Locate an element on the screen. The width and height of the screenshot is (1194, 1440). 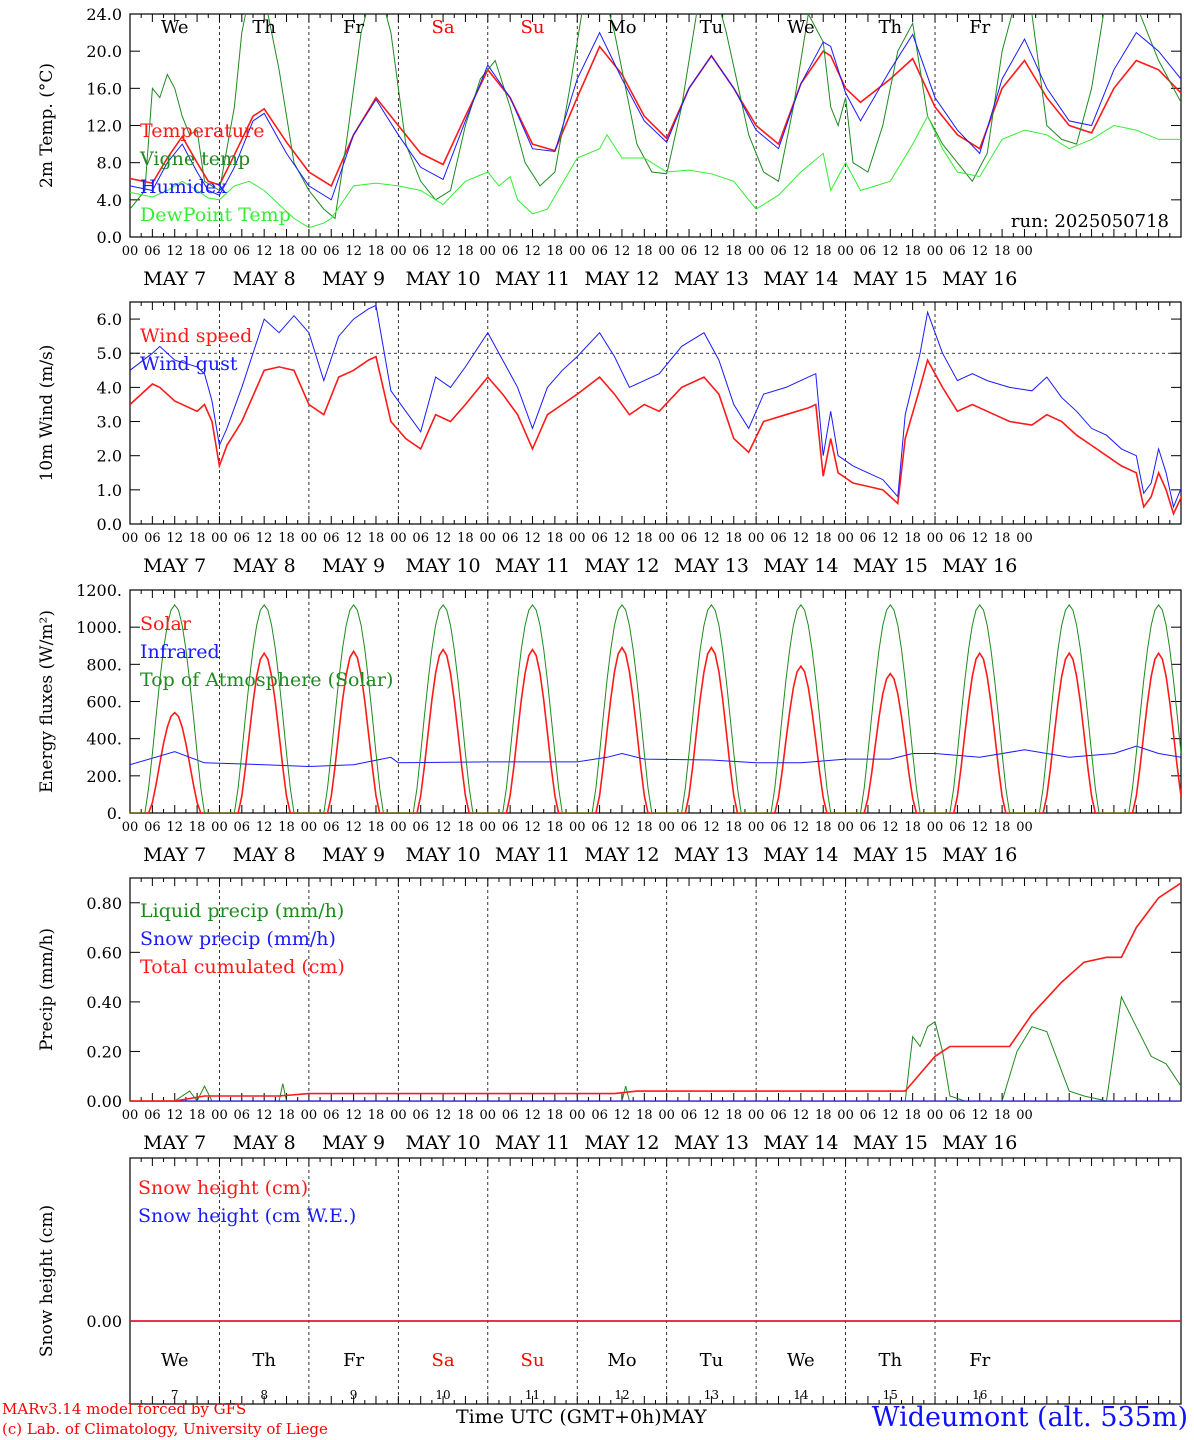
series-line-wind-gust is located at coordinates (655, 406).